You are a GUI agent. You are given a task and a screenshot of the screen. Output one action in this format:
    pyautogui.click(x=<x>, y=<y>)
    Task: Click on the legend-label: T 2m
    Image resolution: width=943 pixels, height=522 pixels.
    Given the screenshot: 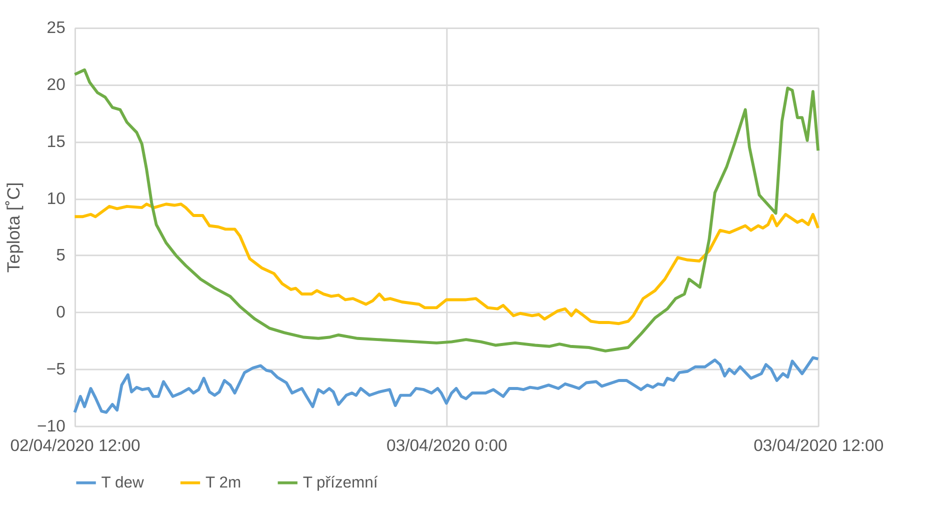 What is the action you would take?
    pyautogui.click(x=224, y=483)
    